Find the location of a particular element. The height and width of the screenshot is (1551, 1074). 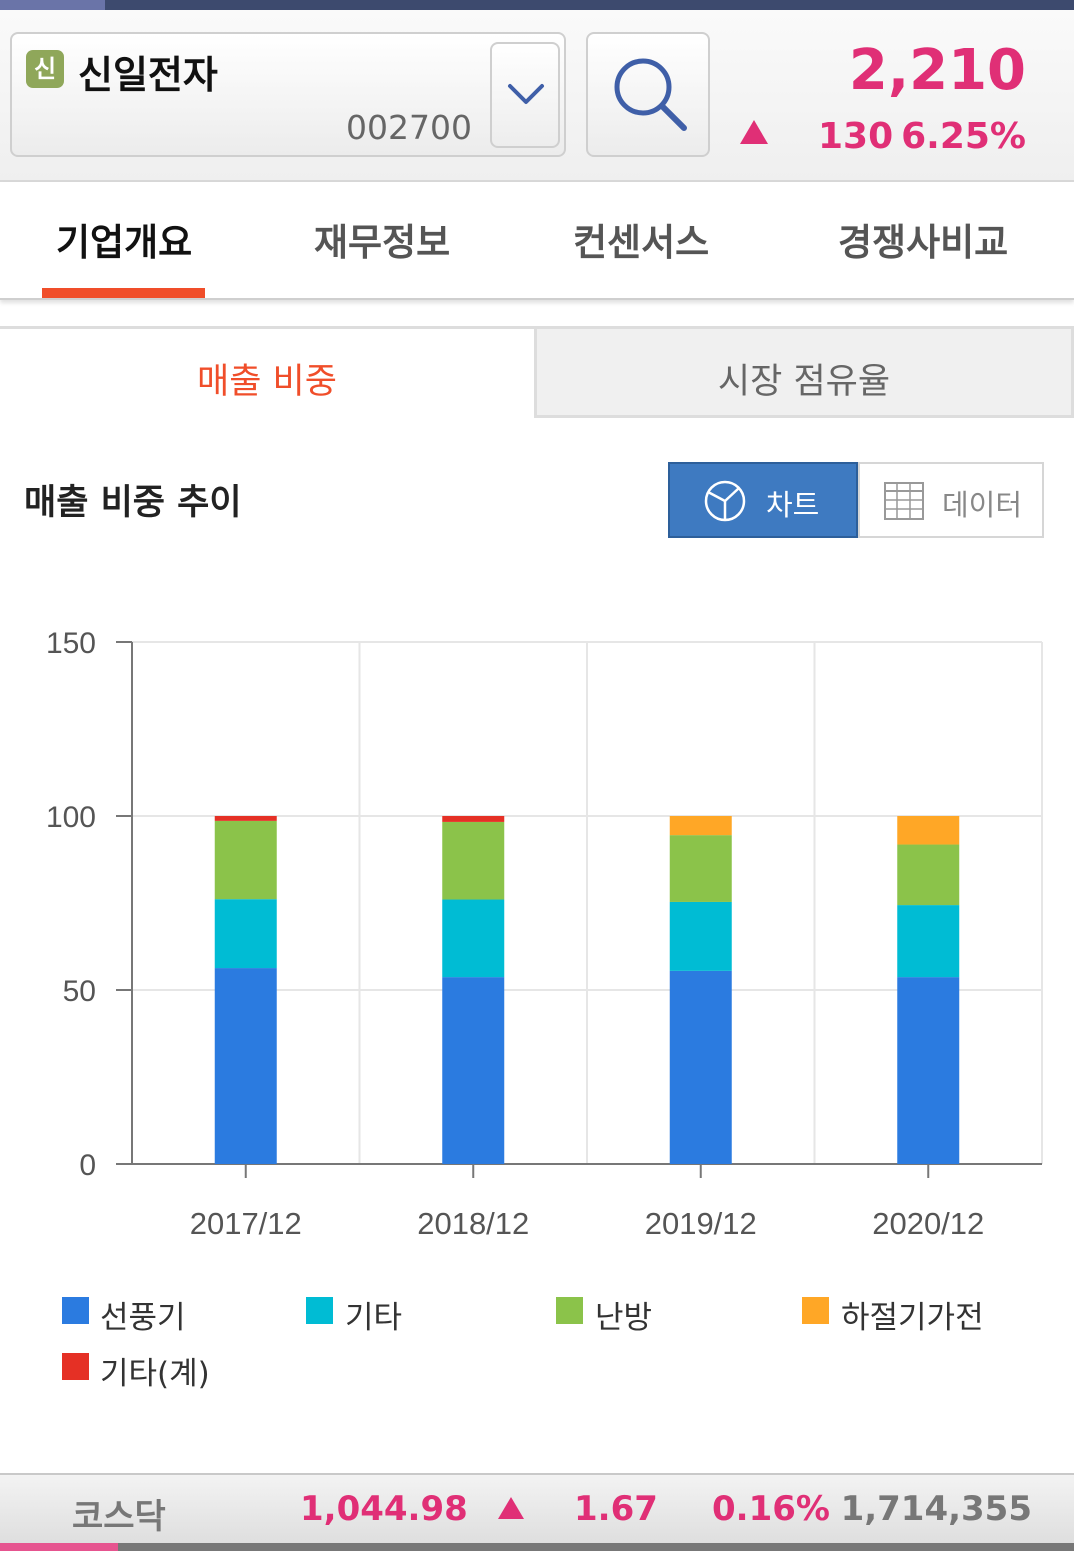

active-tab-indicator is located at coordinates (123, 293).